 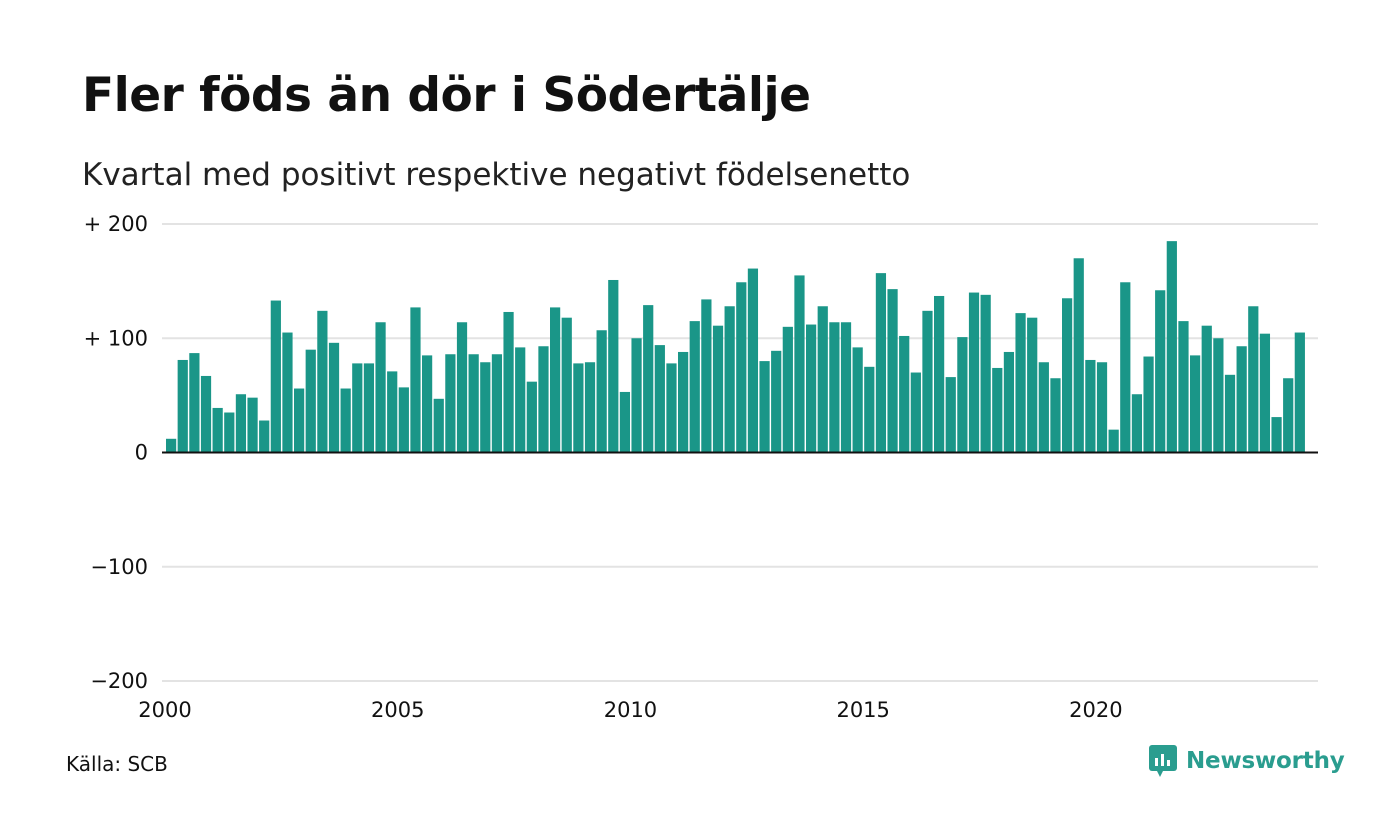 I want to click on y-tick-label: + 100, so click(x=116, y=338).